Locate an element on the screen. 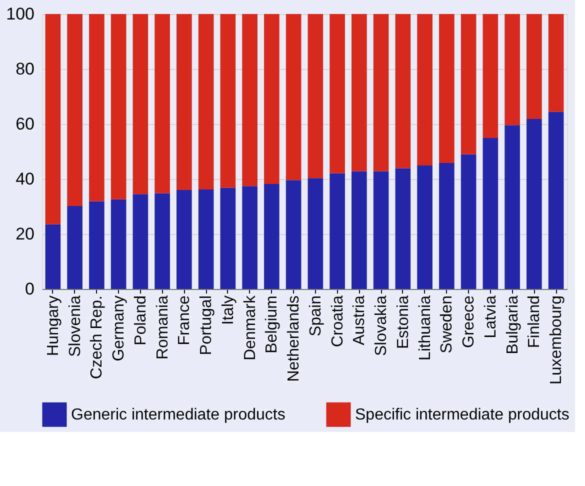 The width and height of the screenshot is (585, 486). y-tick-label: 0 is located at coordinates (29, 289).